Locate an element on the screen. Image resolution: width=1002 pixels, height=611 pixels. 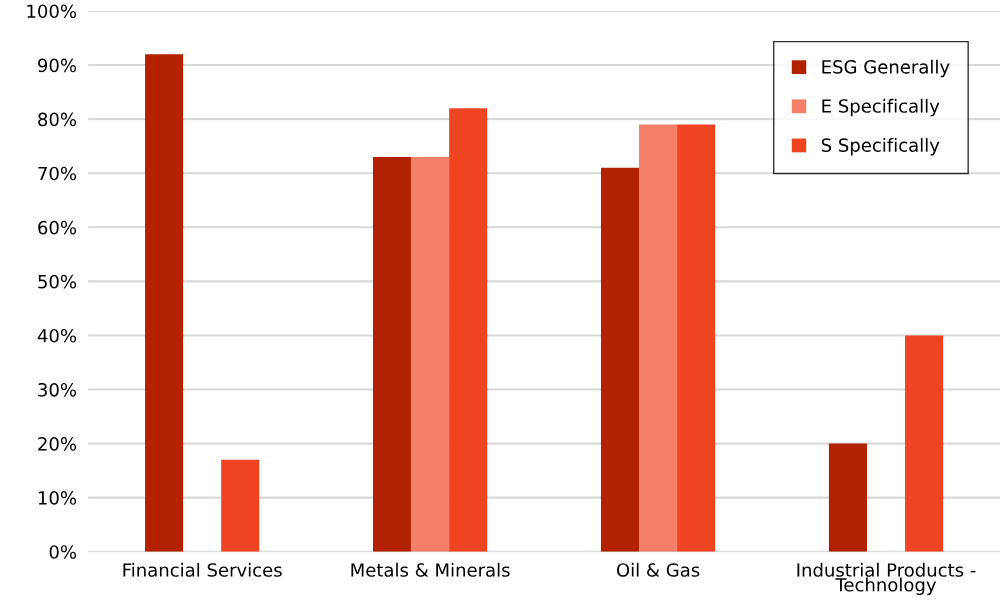
x-tick-label: Oil & Gas is located at coordinates (658, 569).